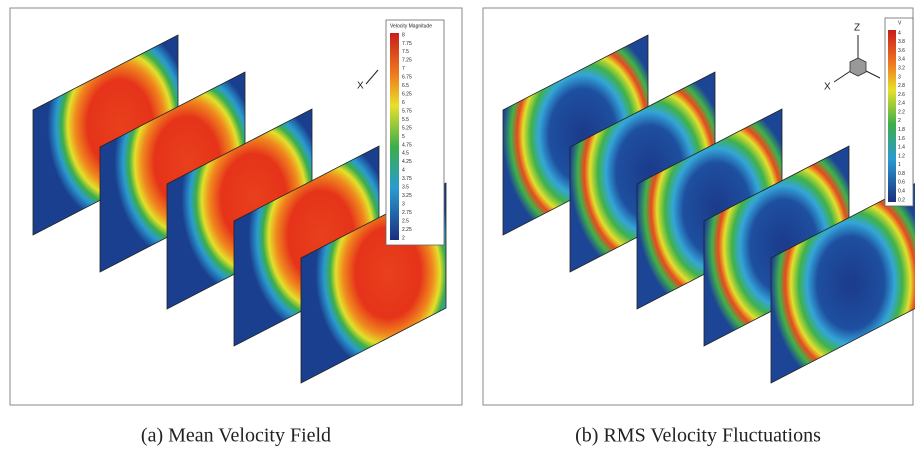 The image size is (915, 454). Describe the element at coordinates (411, 26) in the screenshot. I see `legend-title: Velocity Magnitude` at that location.